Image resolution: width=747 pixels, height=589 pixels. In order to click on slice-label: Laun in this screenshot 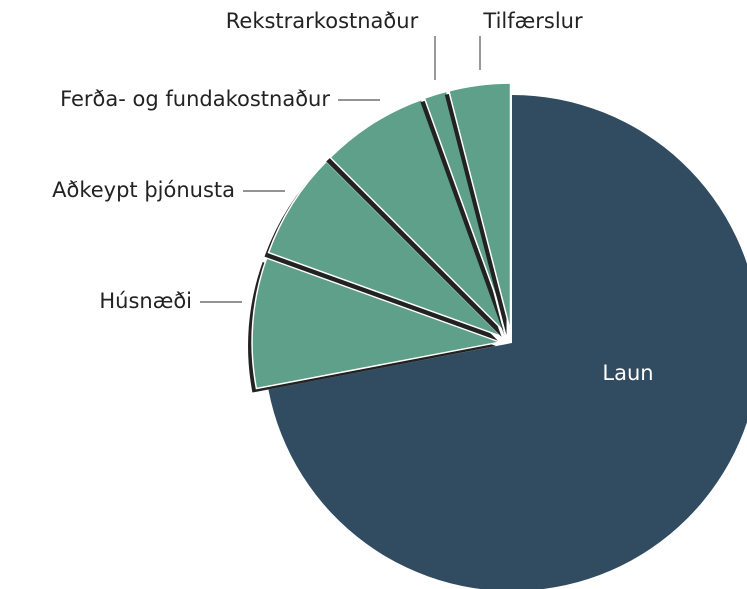, I will do `click(627, 373)`.